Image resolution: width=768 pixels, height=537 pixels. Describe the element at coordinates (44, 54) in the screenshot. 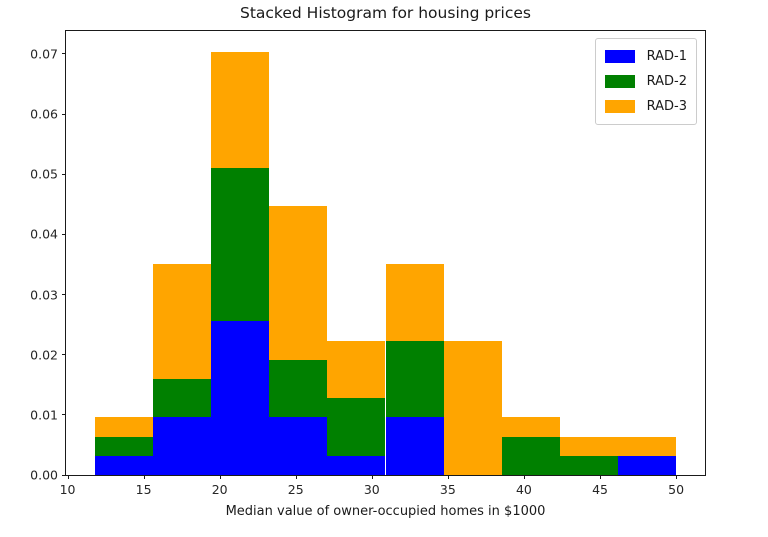

I see `y-tick-label-0.07: 0.07` at that location.